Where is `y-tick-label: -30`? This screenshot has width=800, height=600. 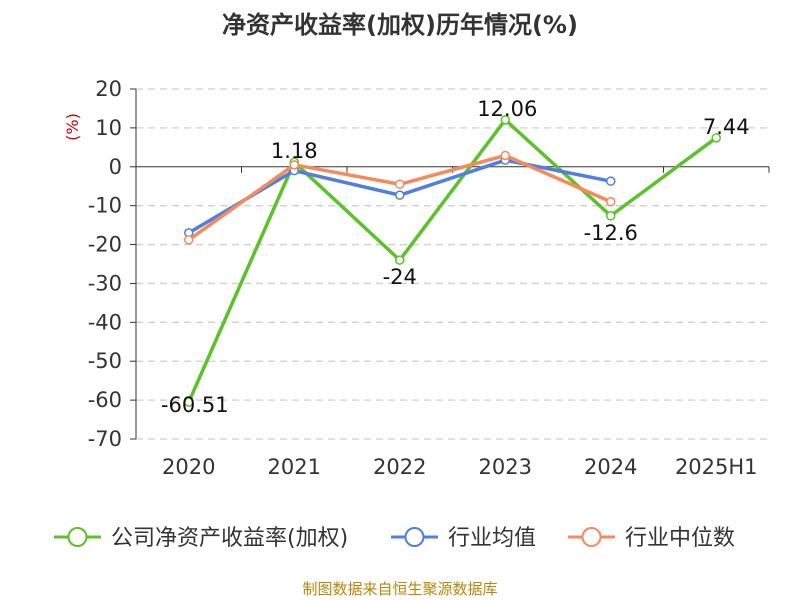
y-tick-label: -30 is located at coordinates (105, 283).